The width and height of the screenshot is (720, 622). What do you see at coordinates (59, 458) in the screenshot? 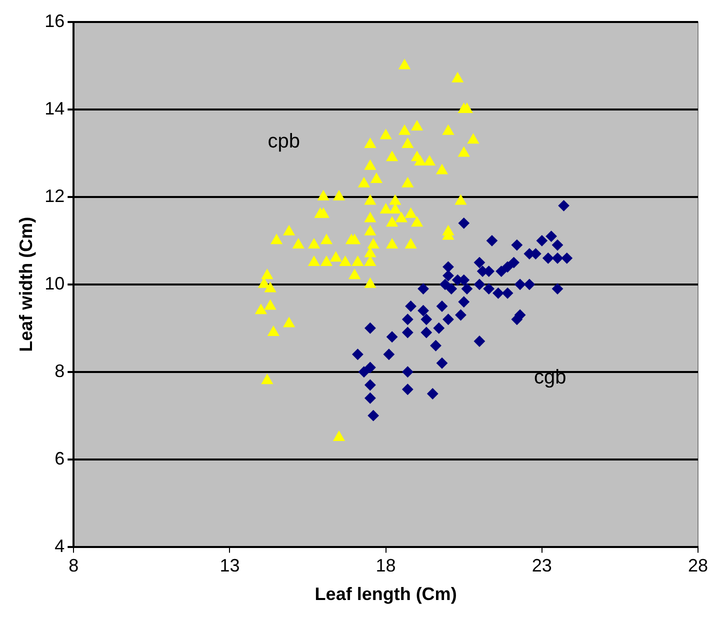
I see `y-tick-label: 6` at bounding box center [59, 458].